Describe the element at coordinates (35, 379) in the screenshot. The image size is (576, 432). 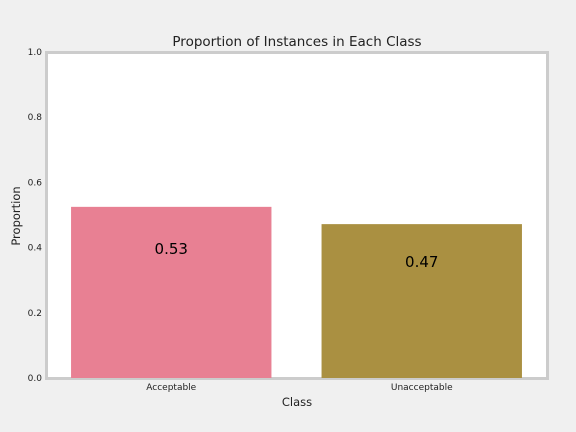
I see `y-tick-label: 0.0` at that location.